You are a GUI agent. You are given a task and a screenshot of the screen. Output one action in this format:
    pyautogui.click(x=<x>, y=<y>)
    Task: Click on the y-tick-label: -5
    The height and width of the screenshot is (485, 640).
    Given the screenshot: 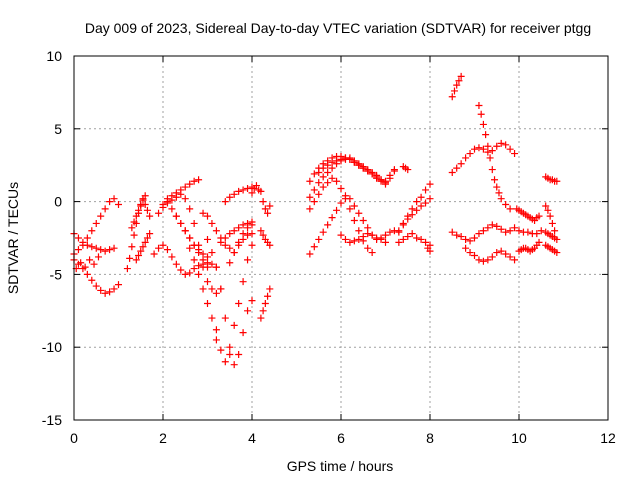 What is the action you would take?
    pyautogui.click(x=56, y=274)
    